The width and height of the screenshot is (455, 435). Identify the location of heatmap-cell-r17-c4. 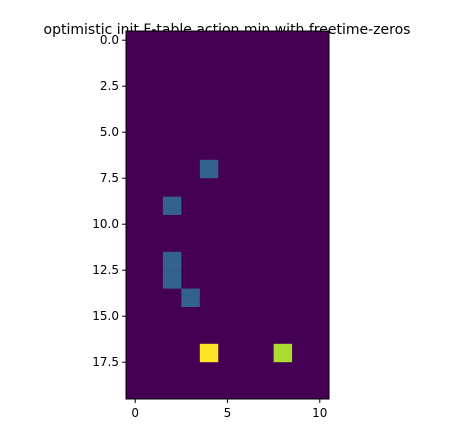
(209, 353).